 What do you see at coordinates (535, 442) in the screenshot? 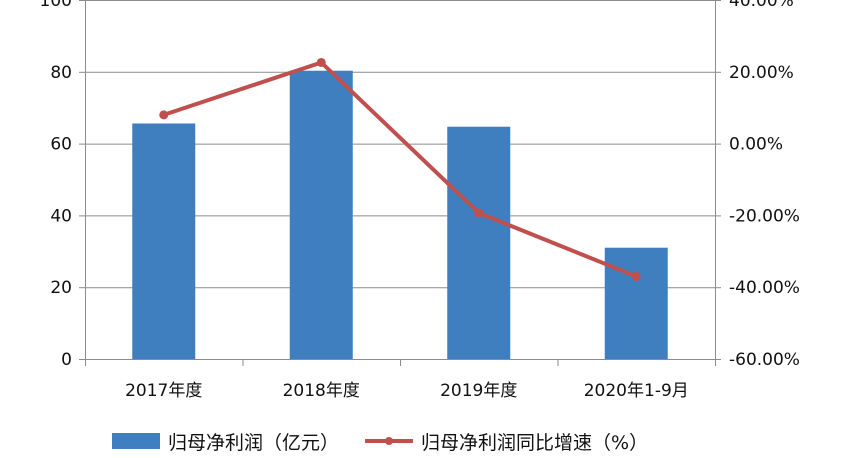
I see `legend-line-label: 归母净利润同比增速（%）` at bounding box center [535, 442].